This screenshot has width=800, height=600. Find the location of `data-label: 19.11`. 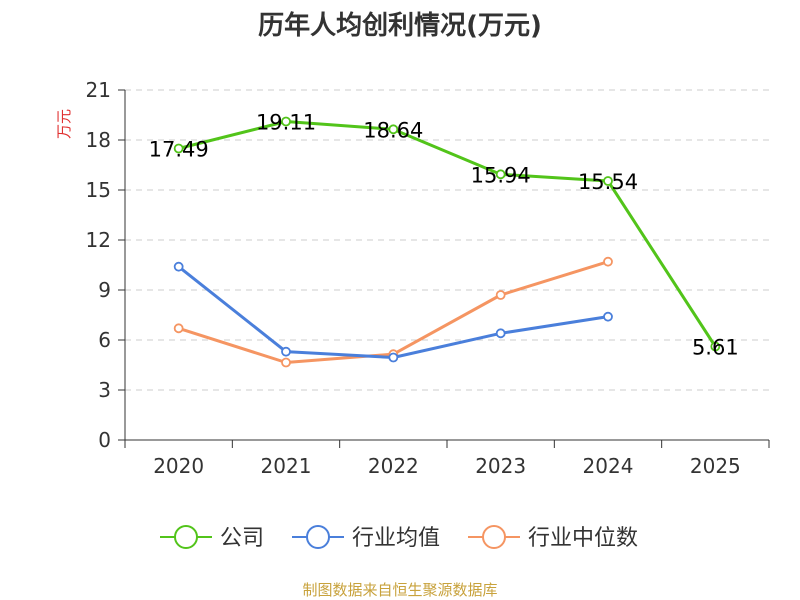

data-label: 19.11 is located at coordinates (286, 123).